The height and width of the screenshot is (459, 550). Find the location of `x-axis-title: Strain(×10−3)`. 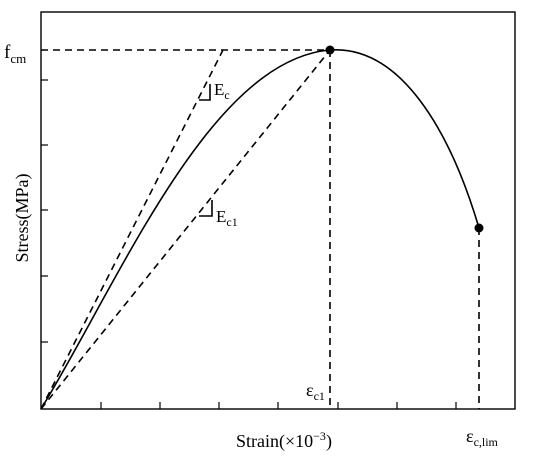

x-axis-title: Strain(×10−3) is located at coordinates (284, 440).